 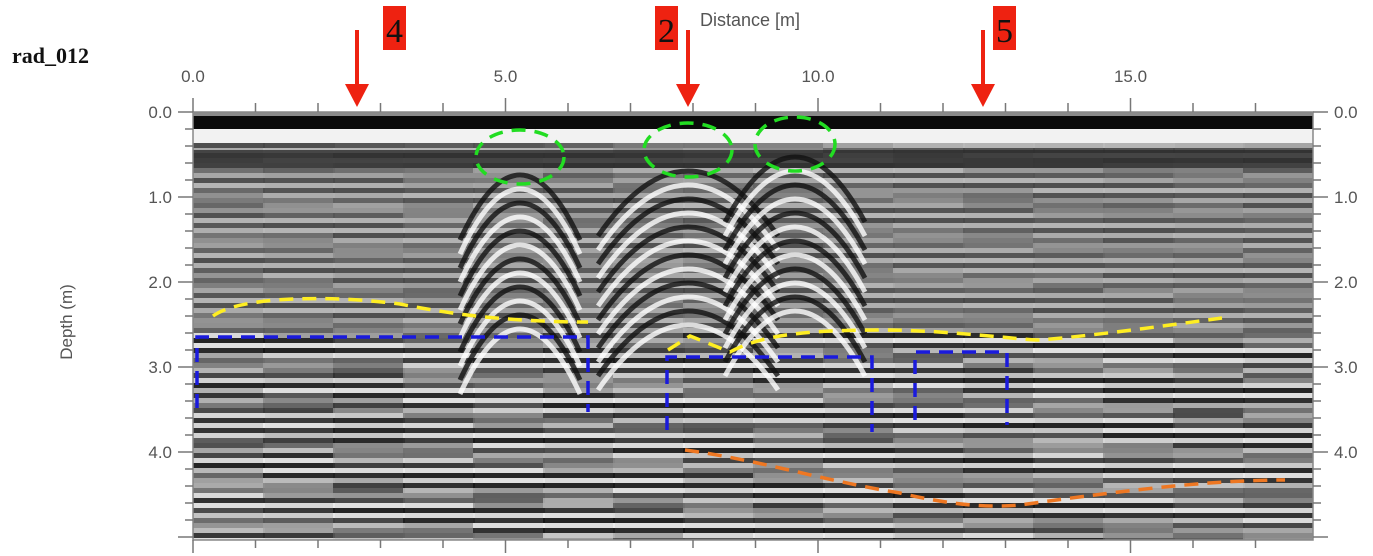 I want to click on marker-label: 2, so click(x=666, y=31).